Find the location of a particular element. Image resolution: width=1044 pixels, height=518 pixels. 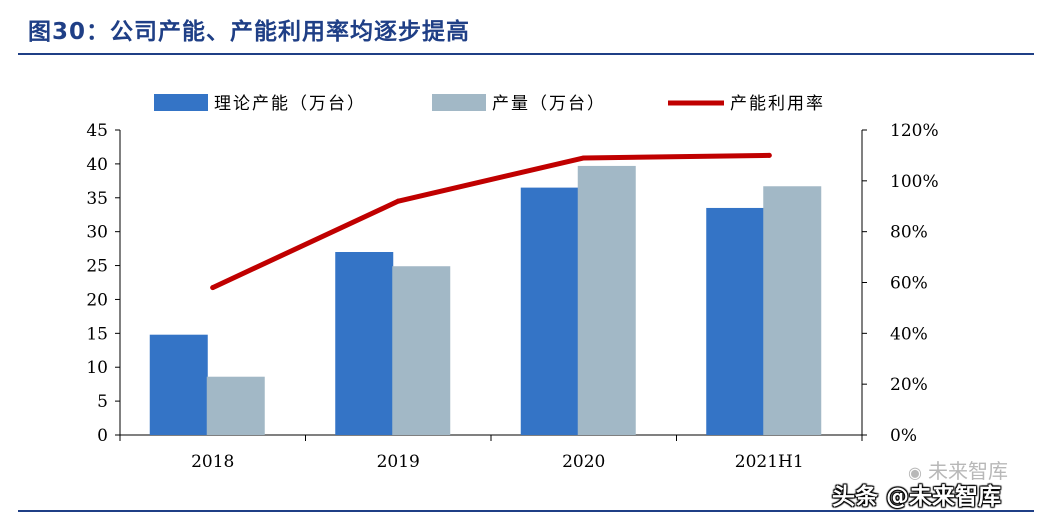

y-left-tick-label: 5 is located at coordinates (102, 402).